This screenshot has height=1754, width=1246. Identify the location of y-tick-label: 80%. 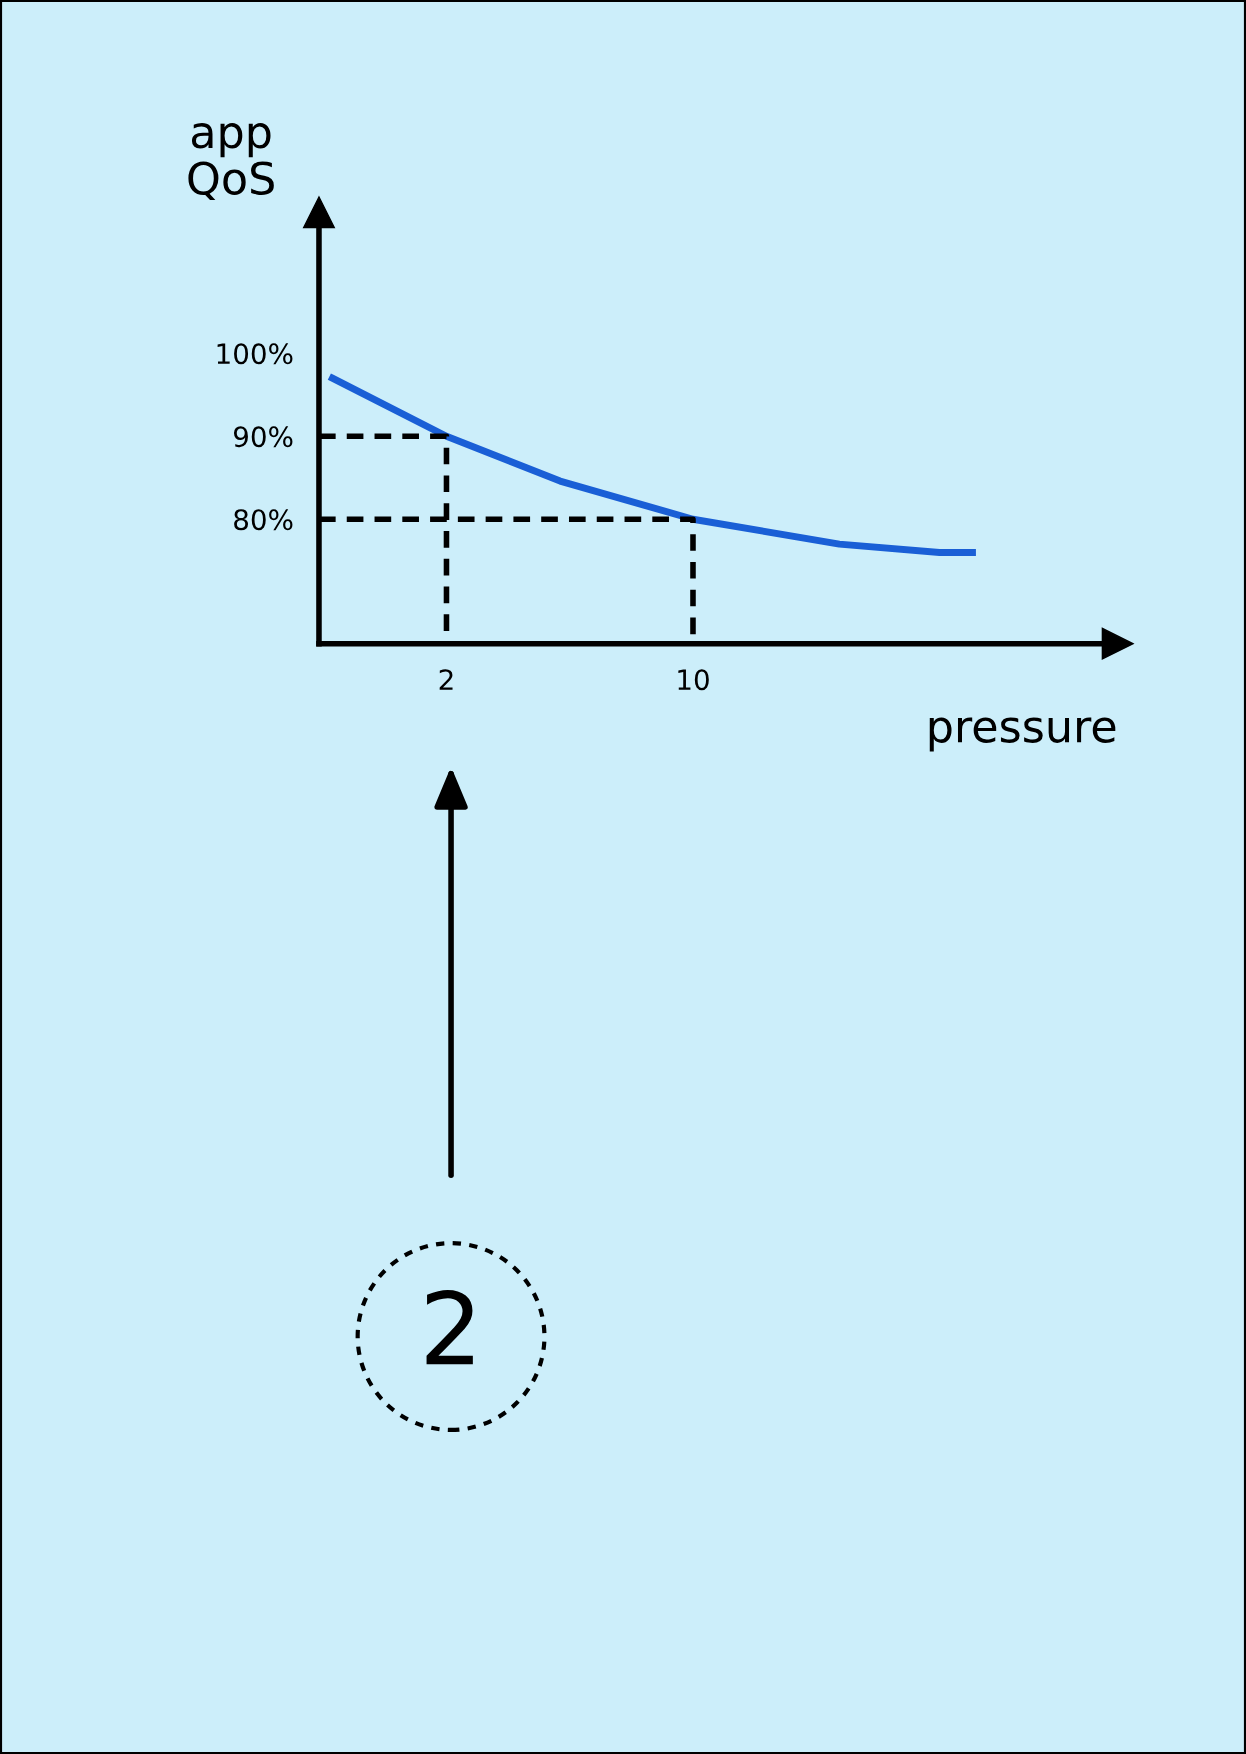
(263, 520).